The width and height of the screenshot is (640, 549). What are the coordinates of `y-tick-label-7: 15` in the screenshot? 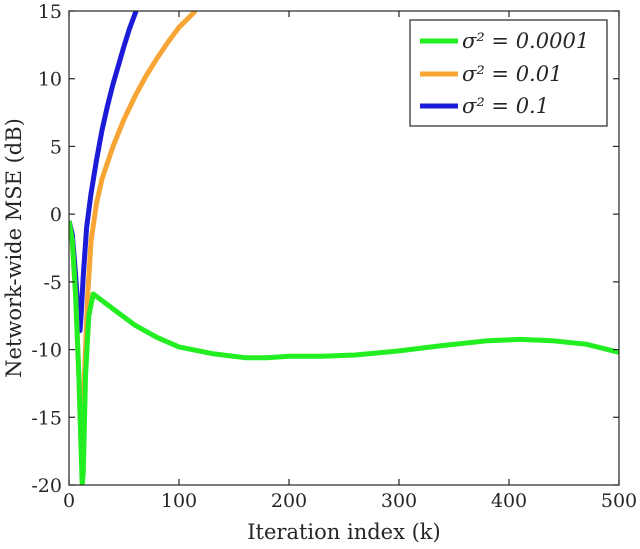 It's located at (50, 12).